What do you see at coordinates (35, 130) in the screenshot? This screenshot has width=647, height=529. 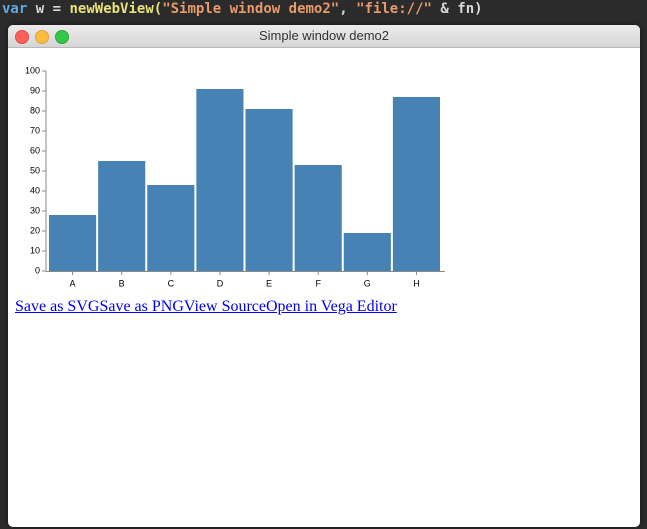 I see `y-tick-label: 70` at bounding box center [35, 130].